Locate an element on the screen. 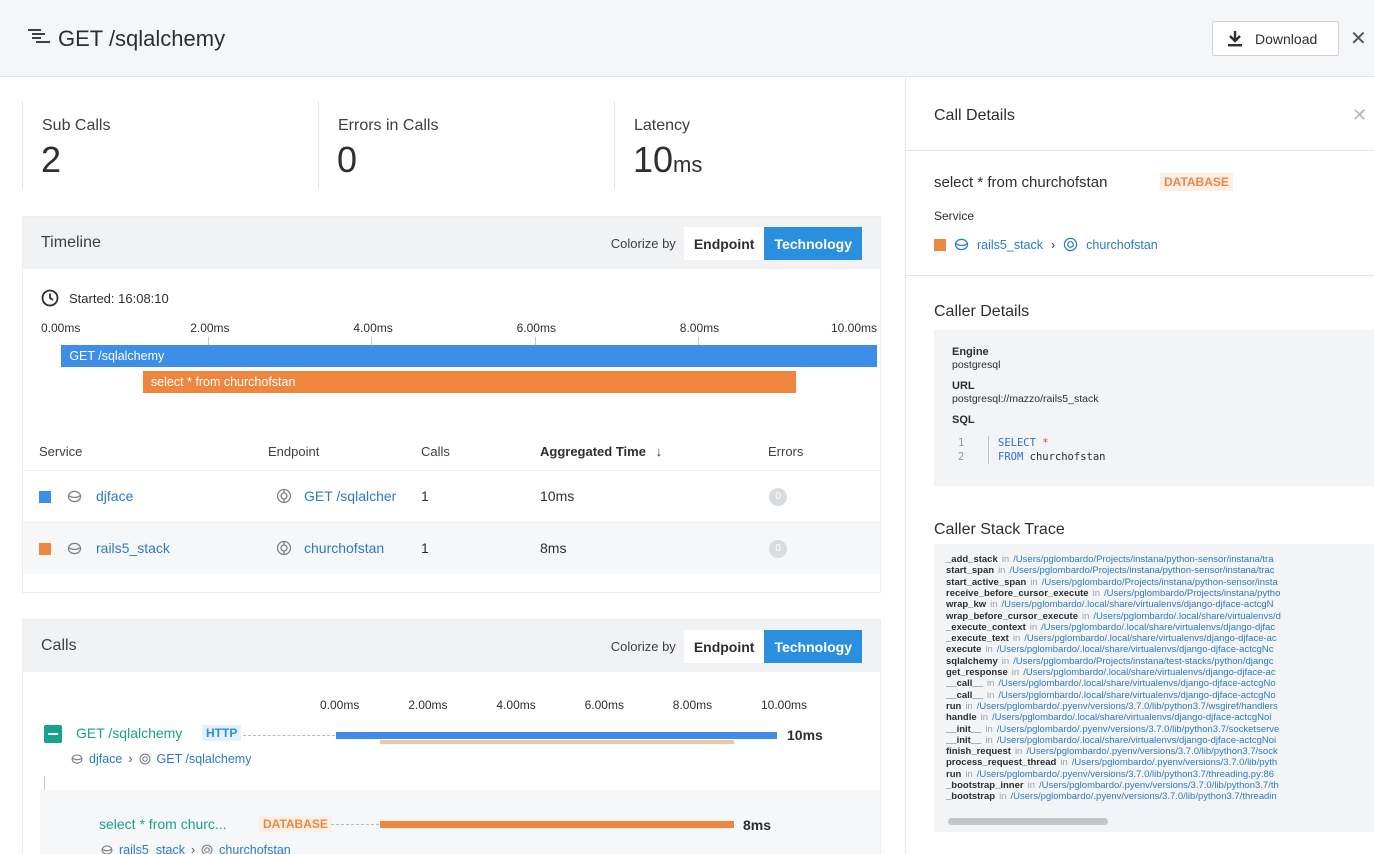 The image size is (1374, 854). details-title: Call Details is located at coordinates (974, 115).